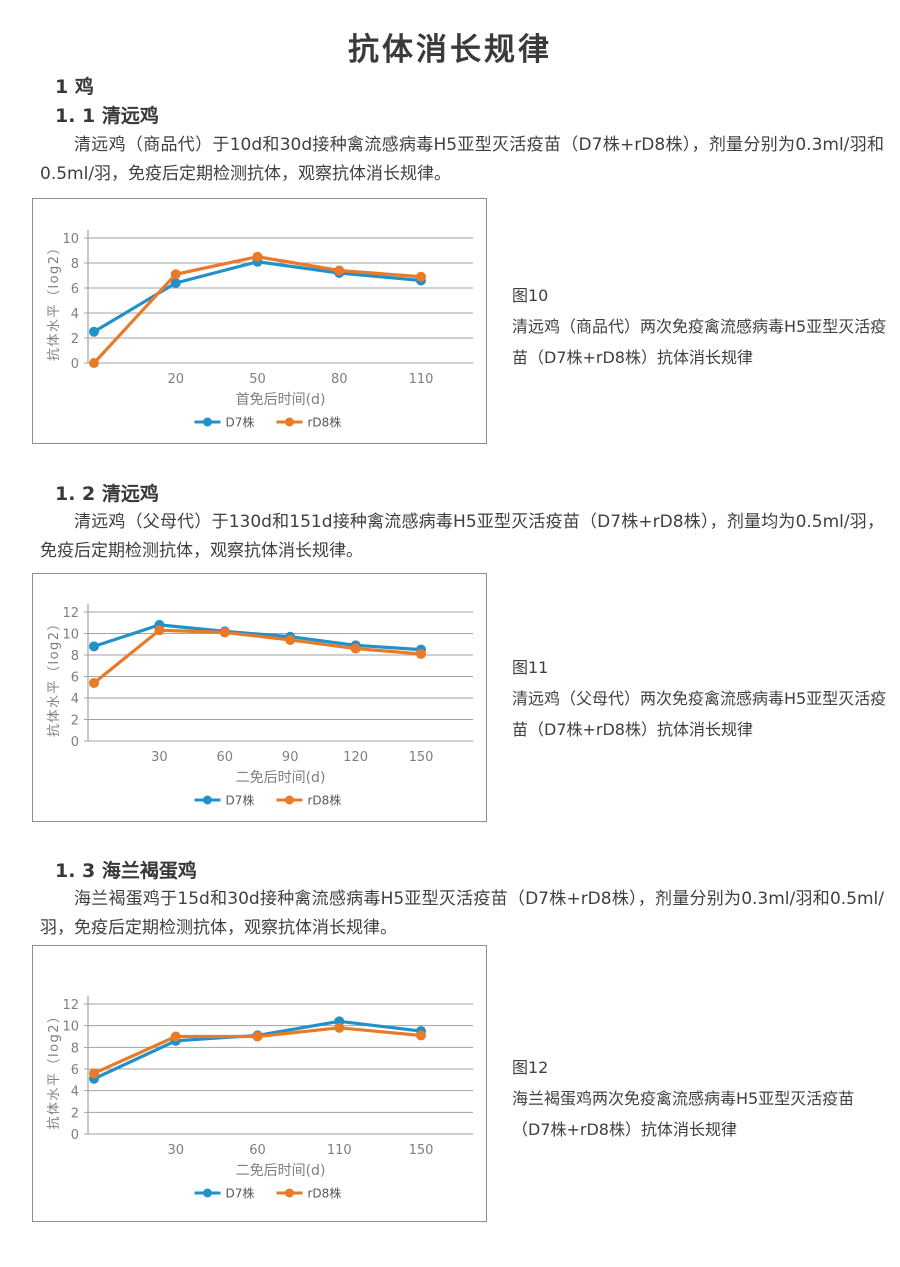 The height and width of the screenshot is (1267, 900). I want to click on svg-text: 20, so click(175, 379).